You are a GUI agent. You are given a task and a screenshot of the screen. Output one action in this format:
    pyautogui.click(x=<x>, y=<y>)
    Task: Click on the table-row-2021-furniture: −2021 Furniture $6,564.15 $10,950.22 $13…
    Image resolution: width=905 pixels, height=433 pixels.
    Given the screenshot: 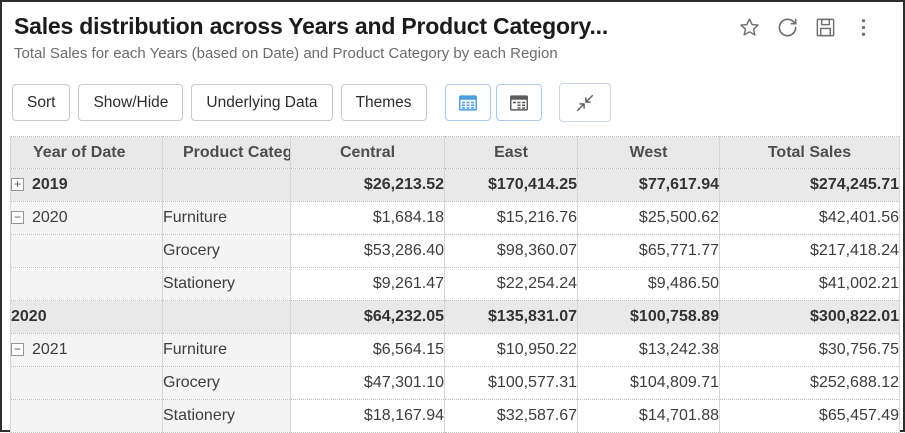 What is the action you would take?
    pyautogui.click(x=455, y=350)
    